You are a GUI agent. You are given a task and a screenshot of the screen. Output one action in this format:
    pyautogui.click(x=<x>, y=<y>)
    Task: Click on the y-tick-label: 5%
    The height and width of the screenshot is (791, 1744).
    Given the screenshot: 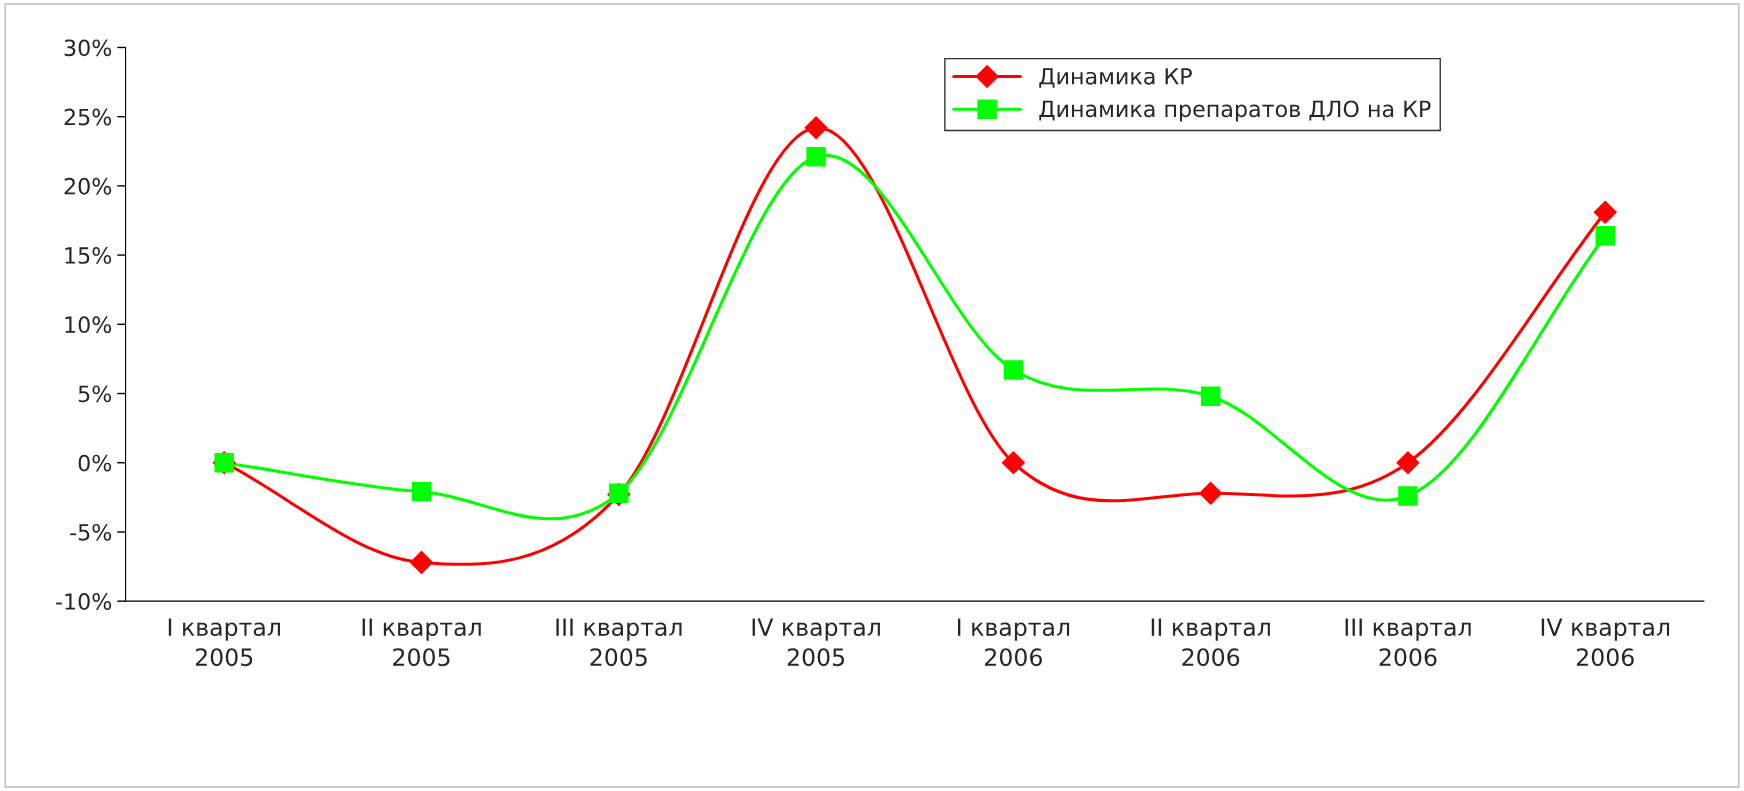 What is the action you would take?
    pyautogui.click(x=95, y=394)
    